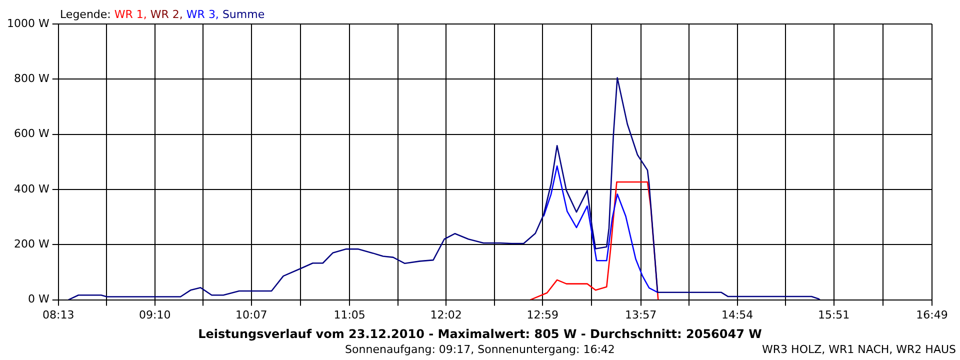 Image resolution: width=960 pixels, height=360 pixels. I want to click on y-tick-label: 1000 W, so click(28, 23).